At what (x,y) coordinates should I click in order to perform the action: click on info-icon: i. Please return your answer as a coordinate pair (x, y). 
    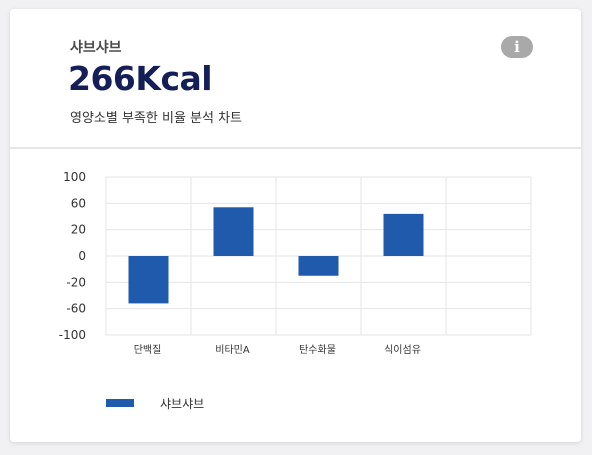
    Looking at the image, I should click on (517, 47).